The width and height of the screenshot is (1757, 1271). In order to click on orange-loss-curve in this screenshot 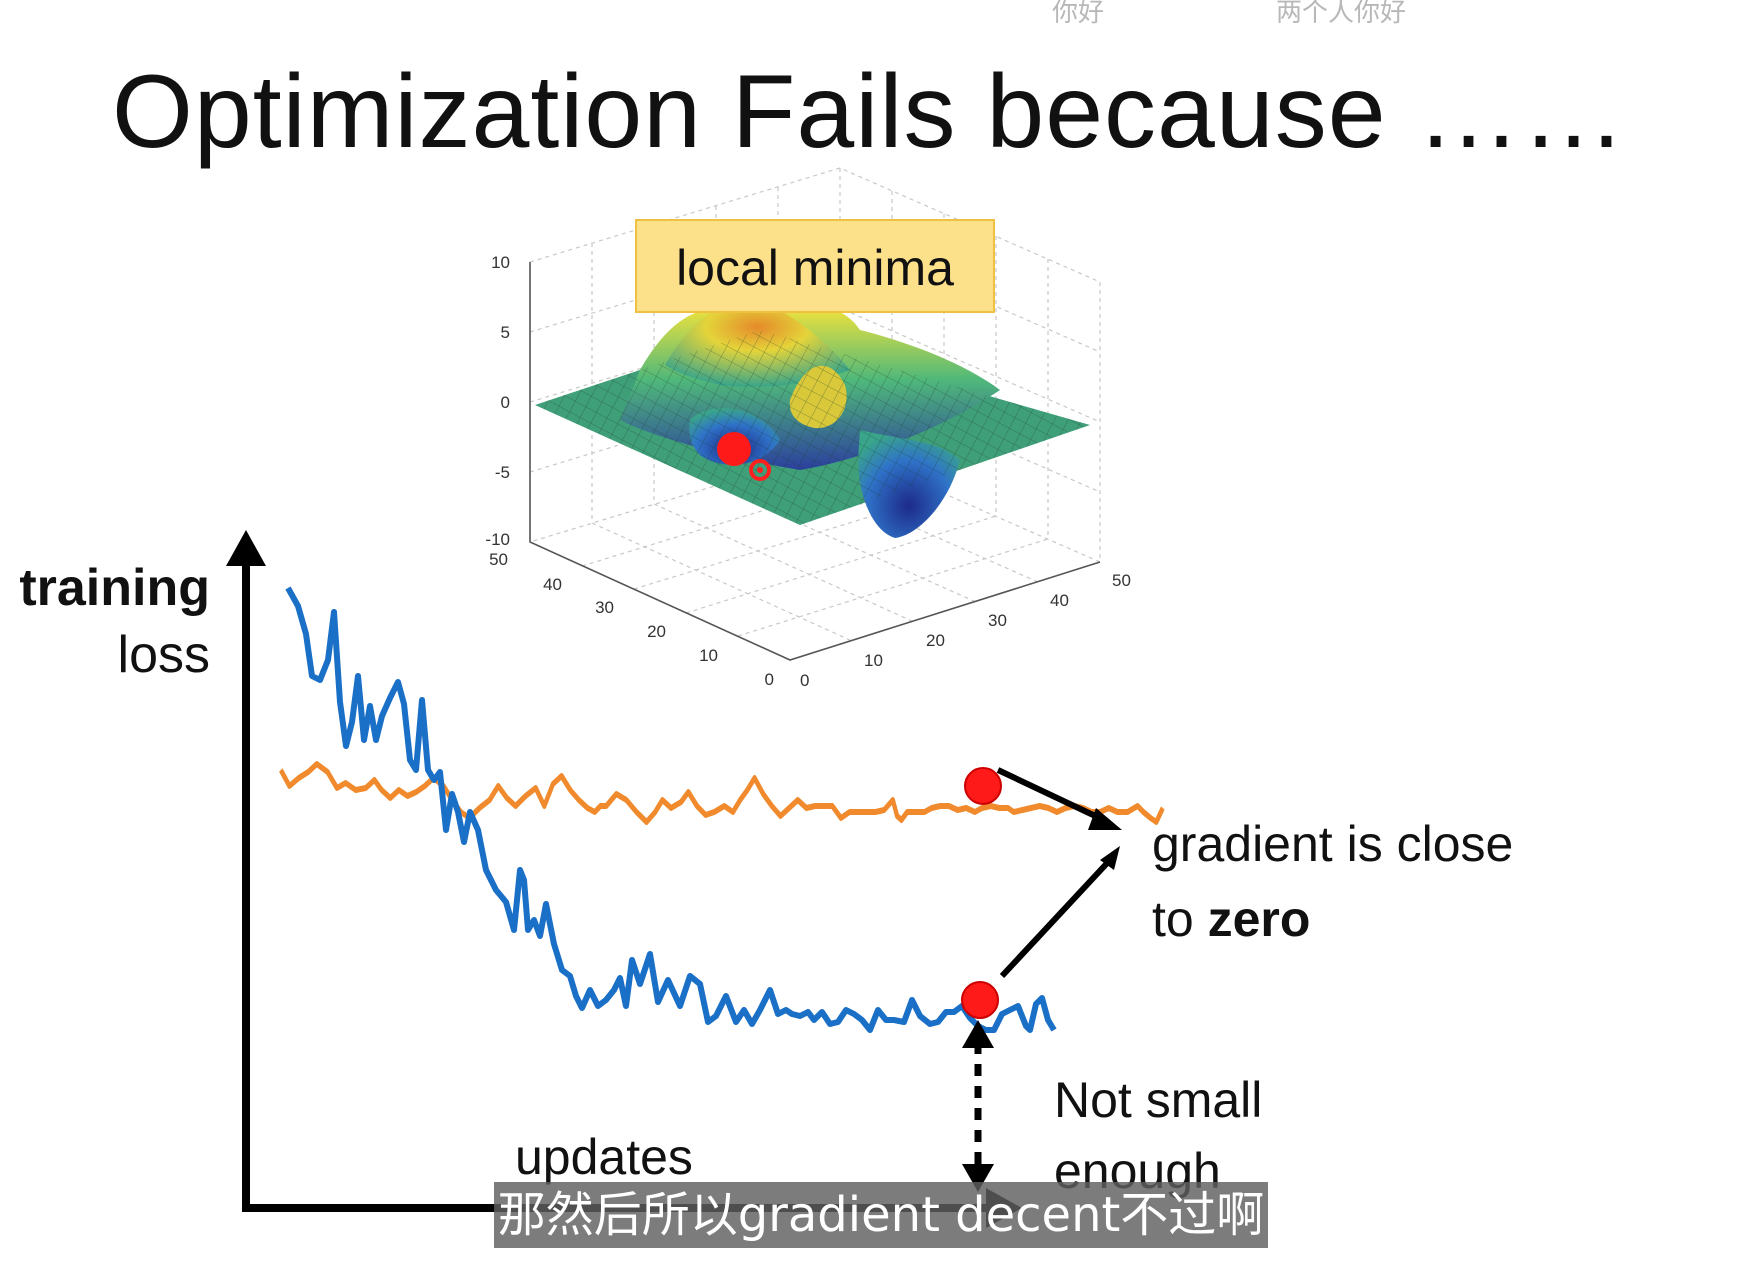, I will do `click(722, 793)`.